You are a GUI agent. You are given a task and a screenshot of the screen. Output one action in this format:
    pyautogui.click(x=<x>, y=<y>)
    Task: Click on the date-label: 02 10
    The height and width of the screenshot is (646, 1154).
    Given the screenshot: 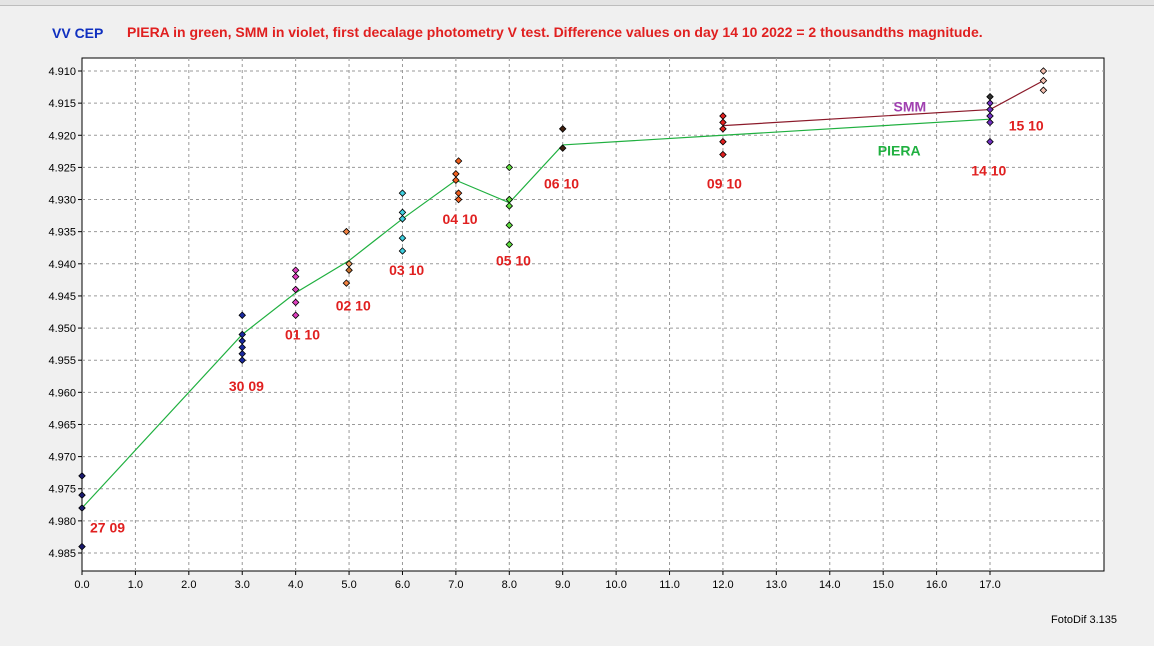 What is the action you would take?
    pyautogui.click(x=353, y=306)
    